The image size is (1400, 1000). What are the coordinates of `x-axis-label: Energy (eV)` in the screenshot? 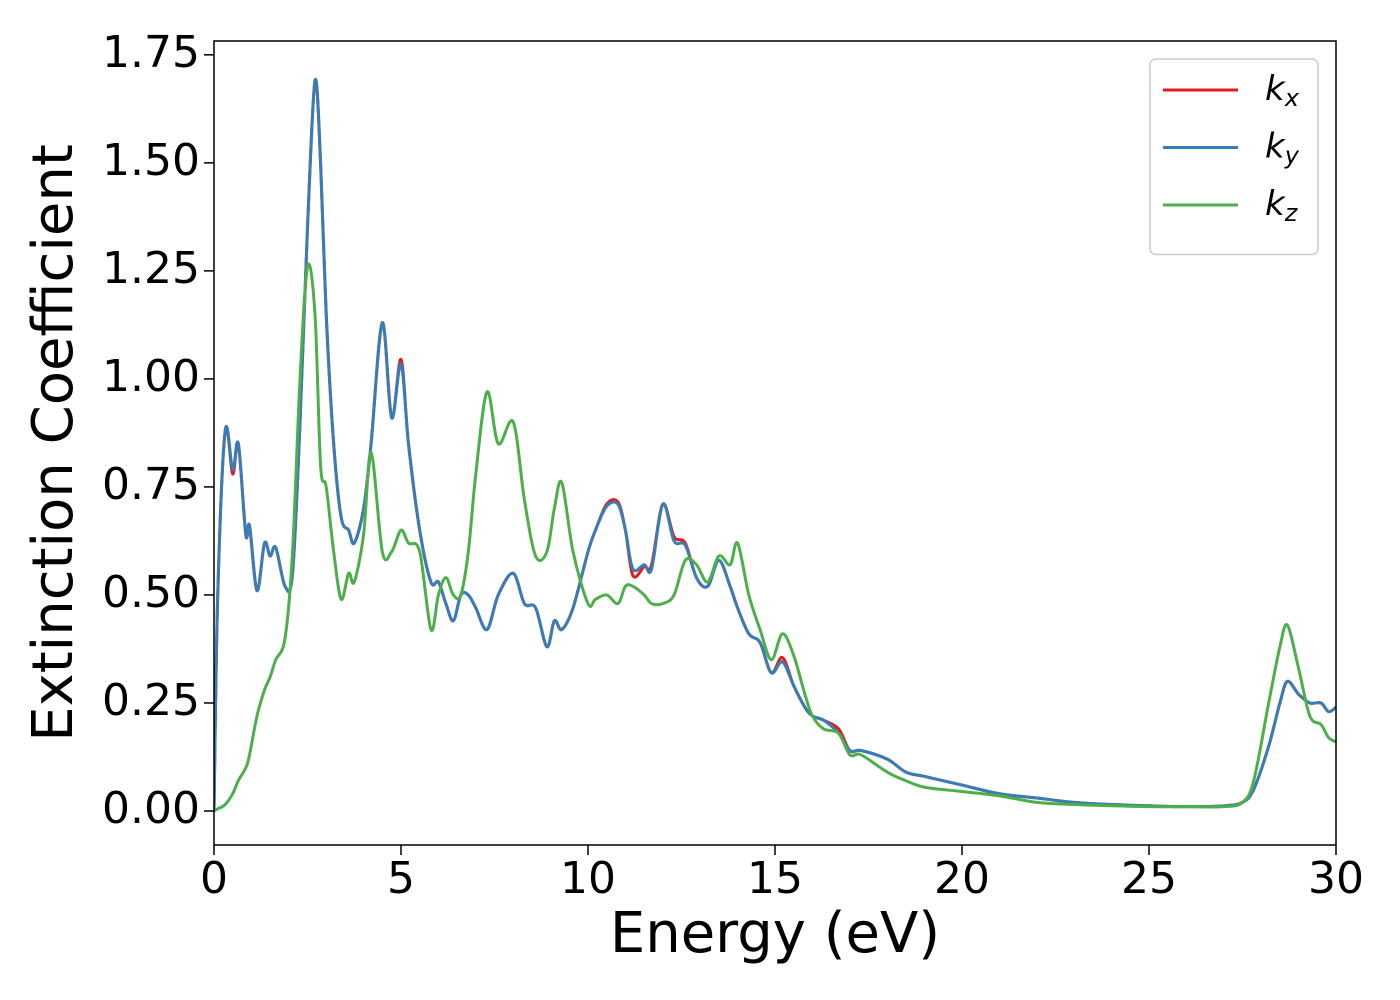 It's located at (775, 933).